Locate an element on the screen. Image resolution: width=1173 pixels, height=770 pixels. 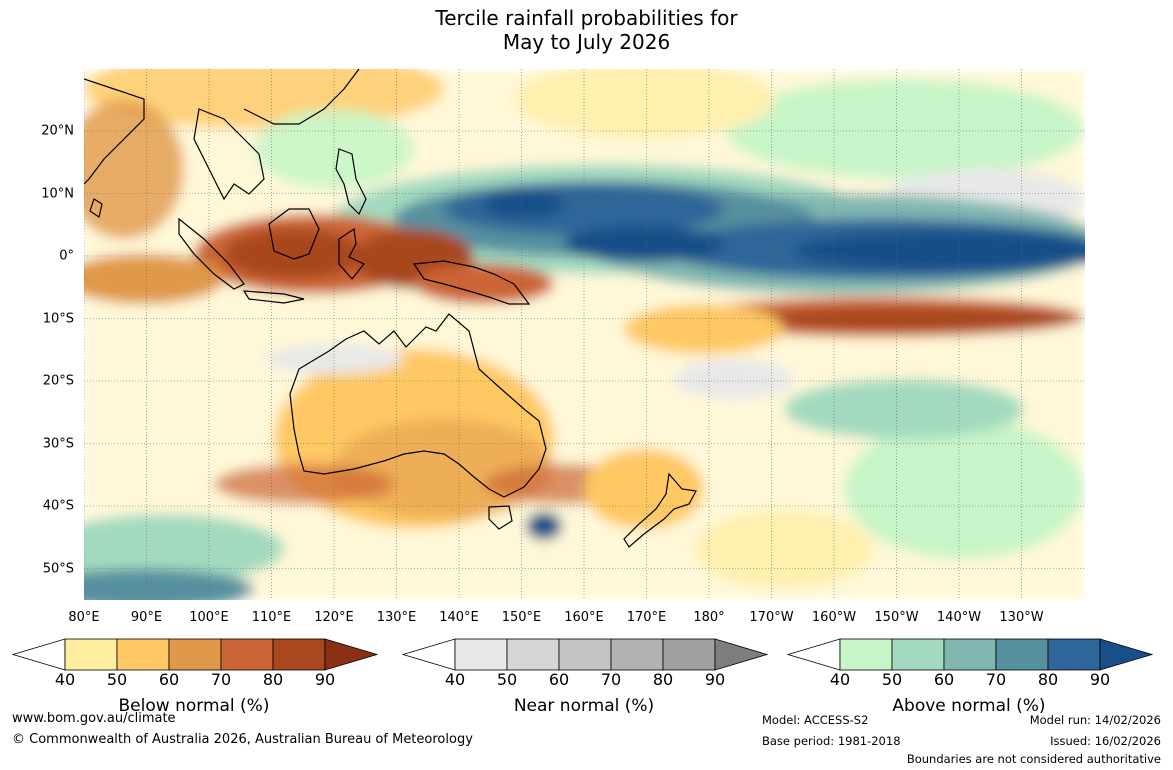
below-normal-tick-label: 80 is located at coordinates (273, 679).